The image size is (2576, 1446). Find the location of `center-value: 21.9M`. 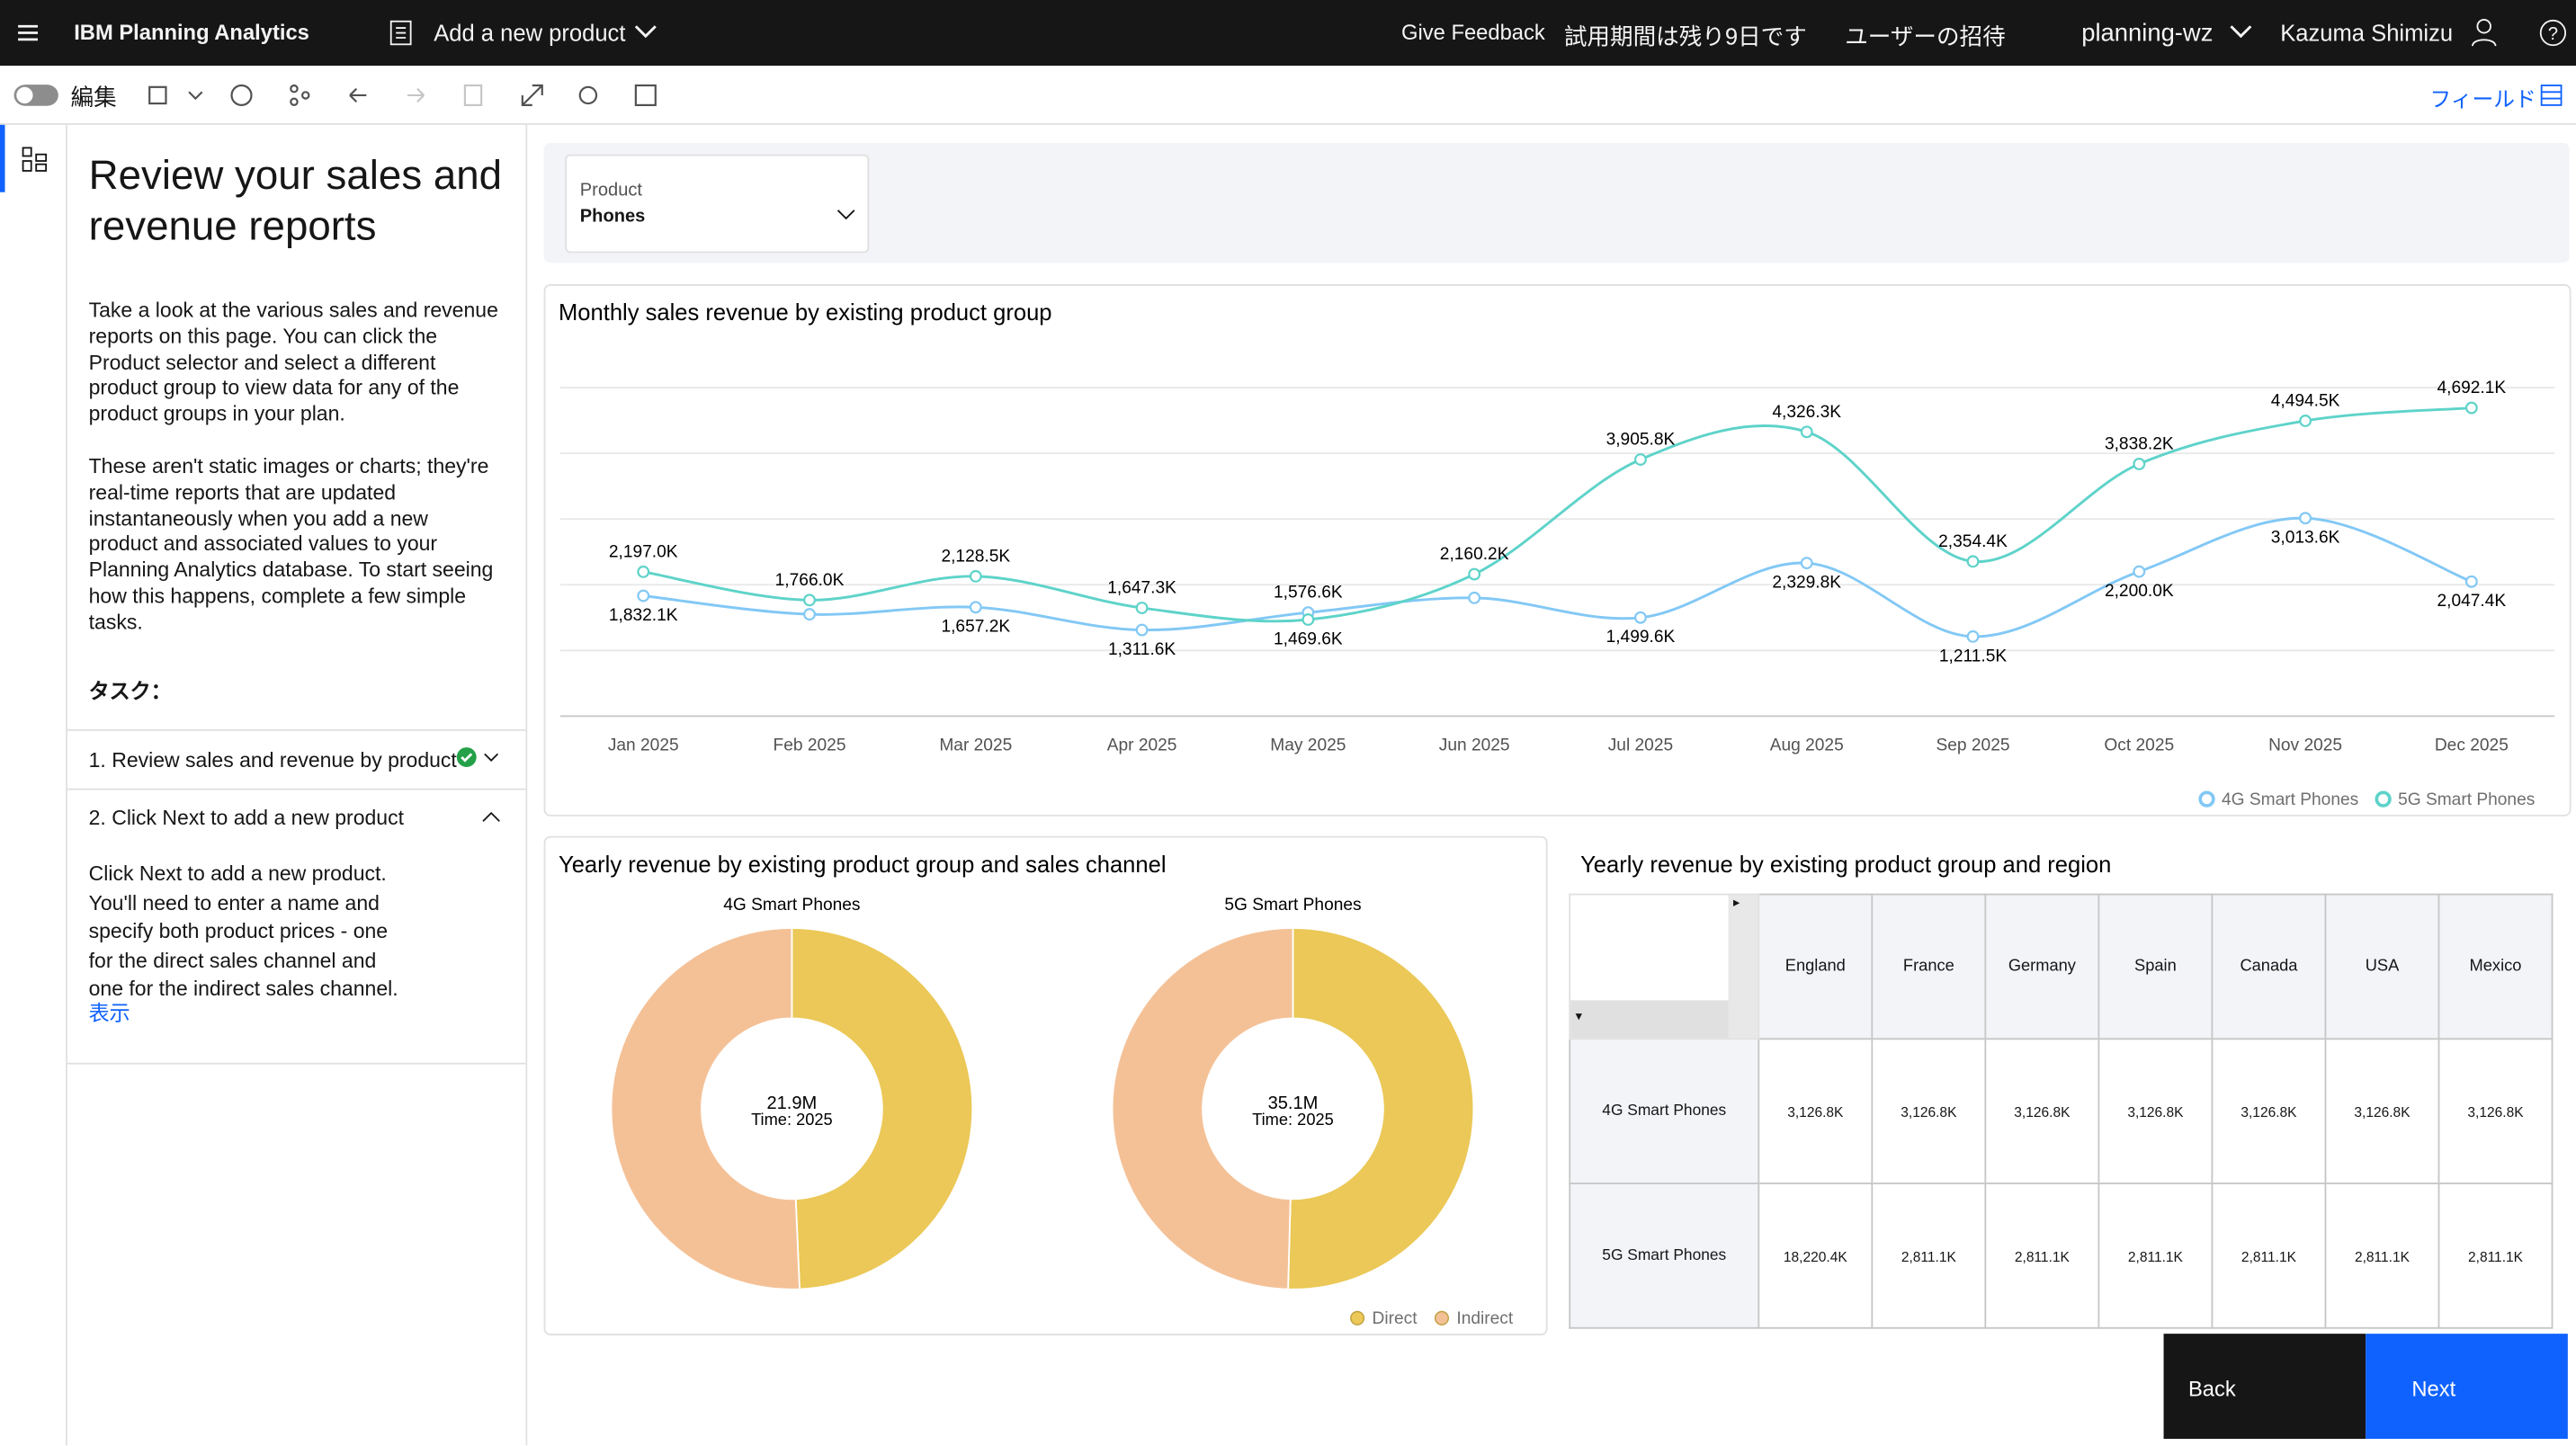

center-value: 21.9M is located at coordinates (791, 1103).